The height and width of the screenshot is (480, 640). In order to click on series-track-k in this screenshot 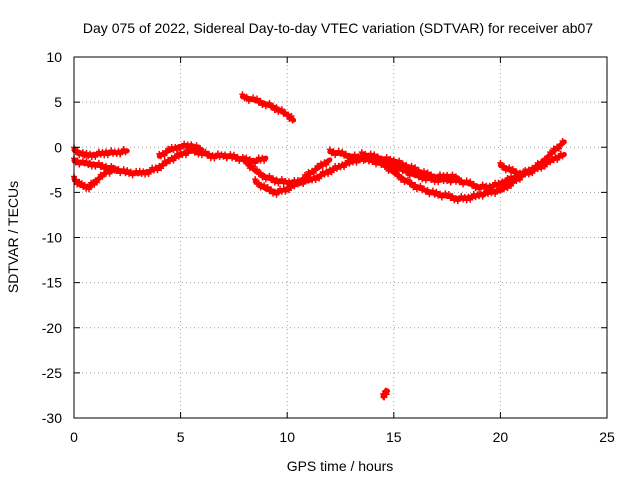, I will do `click(385, 394)`.